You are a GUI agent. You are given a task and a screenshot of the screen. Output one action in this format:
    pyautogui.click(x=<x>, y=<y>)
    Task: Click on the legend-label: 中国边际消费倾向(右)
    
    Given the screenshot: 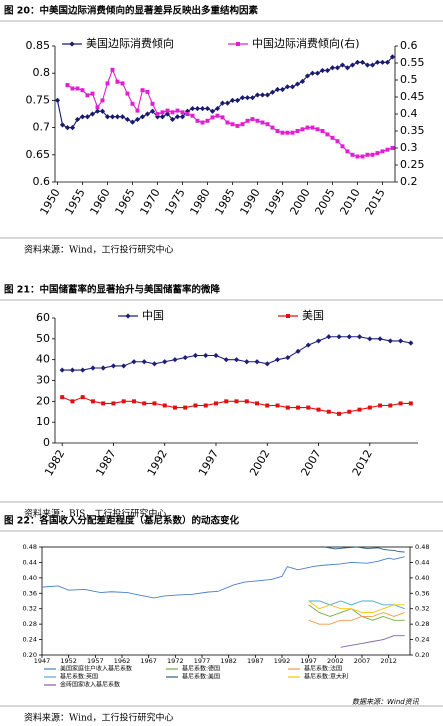 What is the action you would take?
    pyautogui.click(x=306, y=43)
    